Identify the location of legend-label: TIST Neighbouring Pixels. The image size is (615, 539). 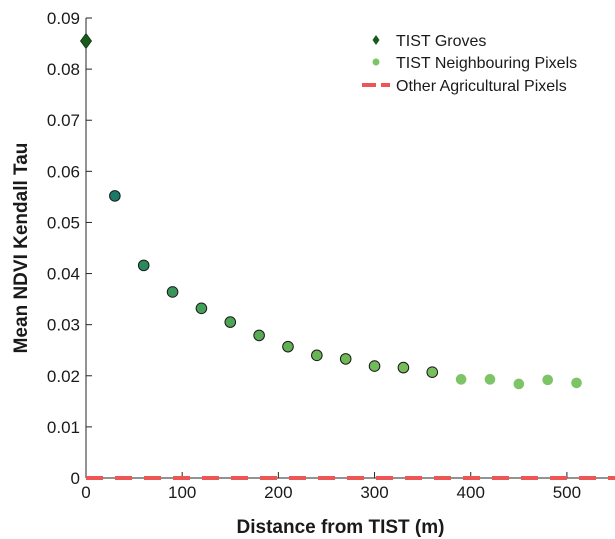
(486, 63).